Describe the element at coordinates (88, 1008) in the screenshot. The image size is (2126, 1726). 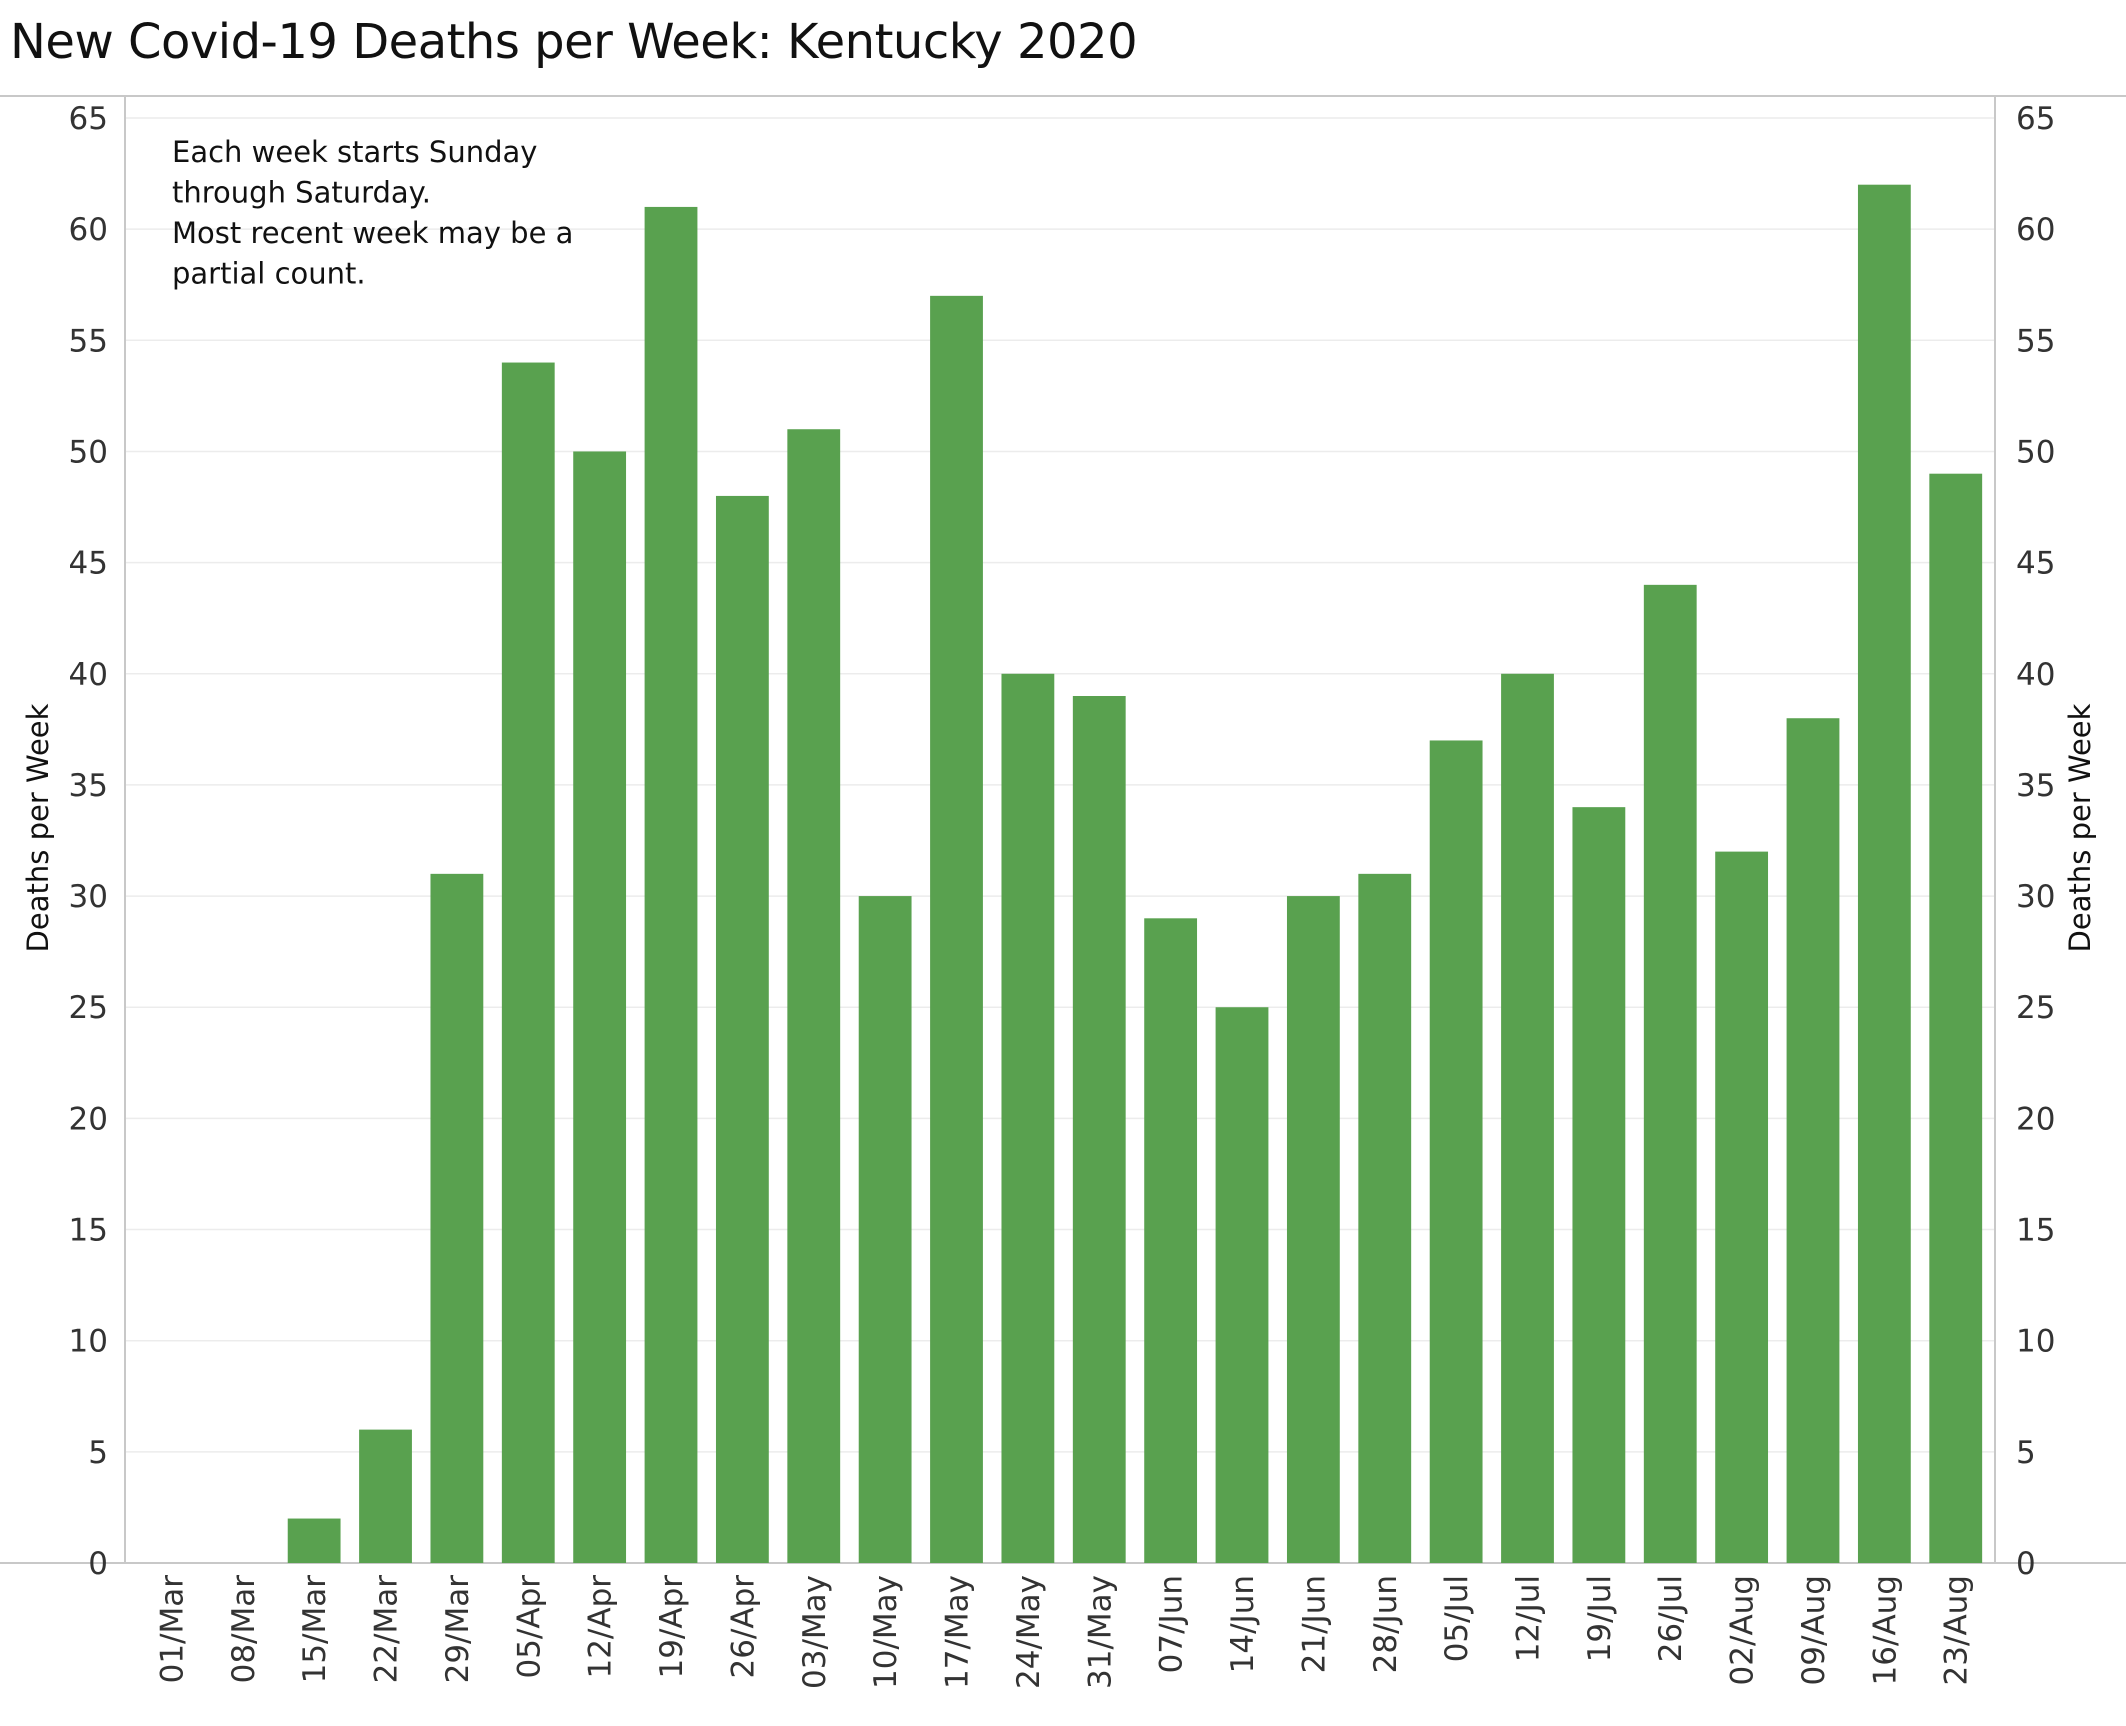
I see `y-tick-label-left: 25` at that location.